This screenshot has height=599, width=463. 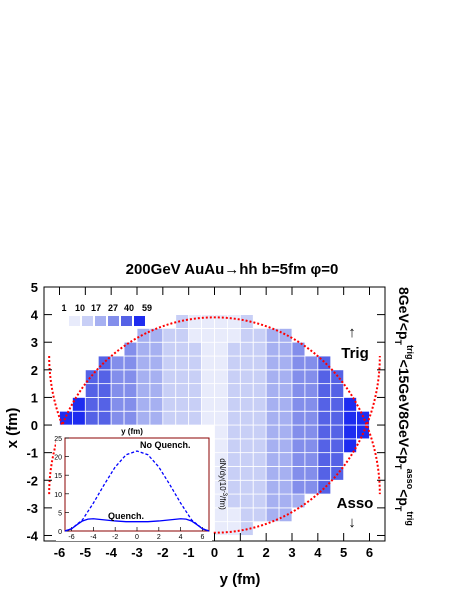 I want to click on x-tick-label: 0, so click(x=214, y=552).